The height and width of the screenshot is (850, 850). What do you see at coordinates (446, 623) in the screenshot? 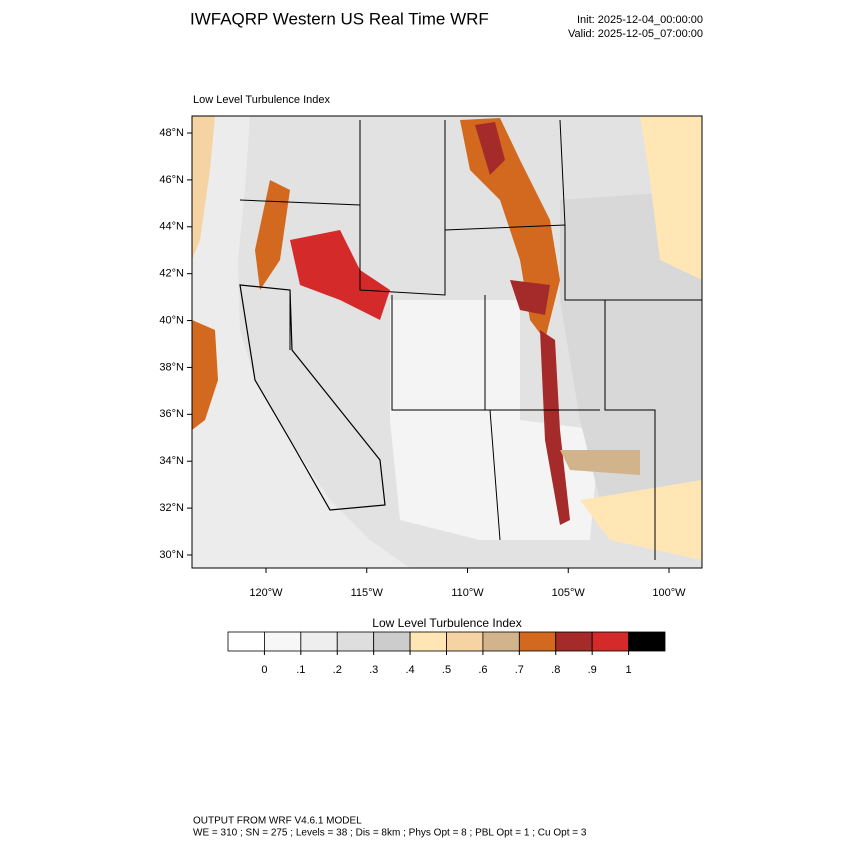
I see `colorbar-title: Low Level Turbulence Index` at bounding box center [446, 623].